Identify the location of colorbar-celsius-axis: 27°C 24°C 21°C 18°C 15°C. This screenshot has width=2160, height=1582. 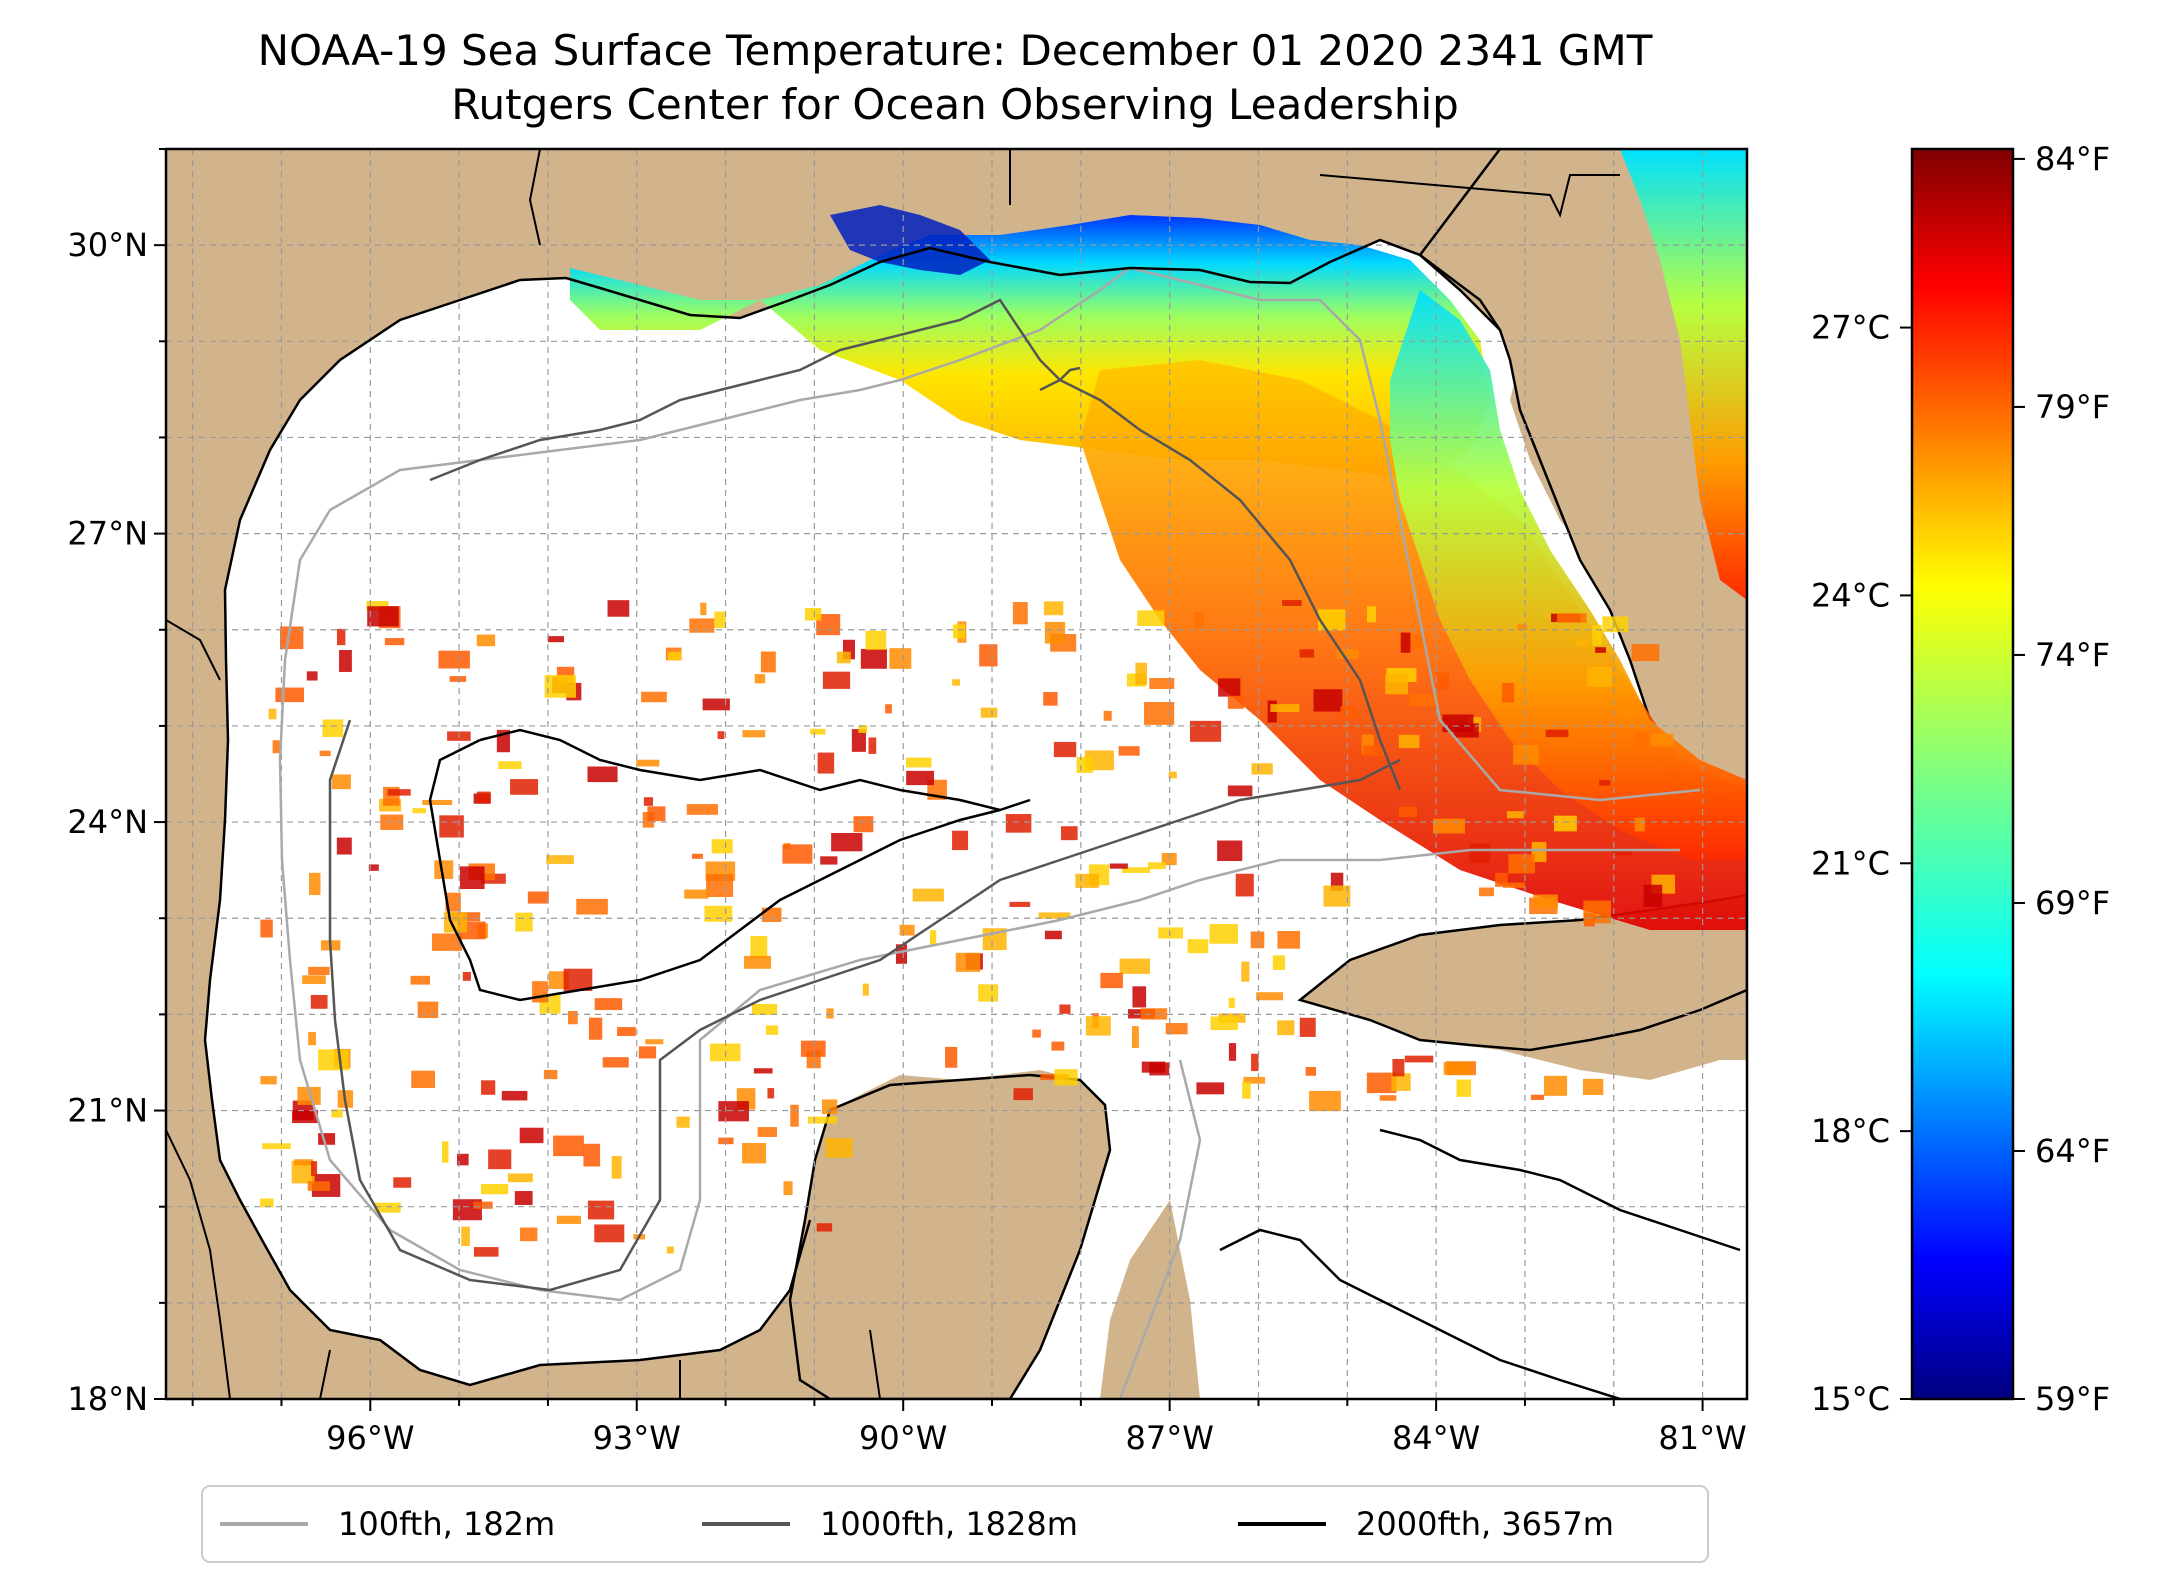
(1861, 863).